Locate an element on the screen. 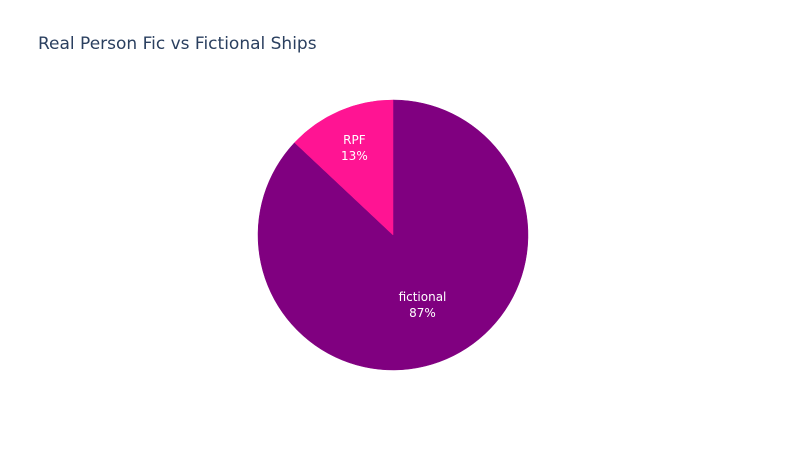 The image size is (785, 450). pie-slice-rpf is located at coordinates (344, 167).